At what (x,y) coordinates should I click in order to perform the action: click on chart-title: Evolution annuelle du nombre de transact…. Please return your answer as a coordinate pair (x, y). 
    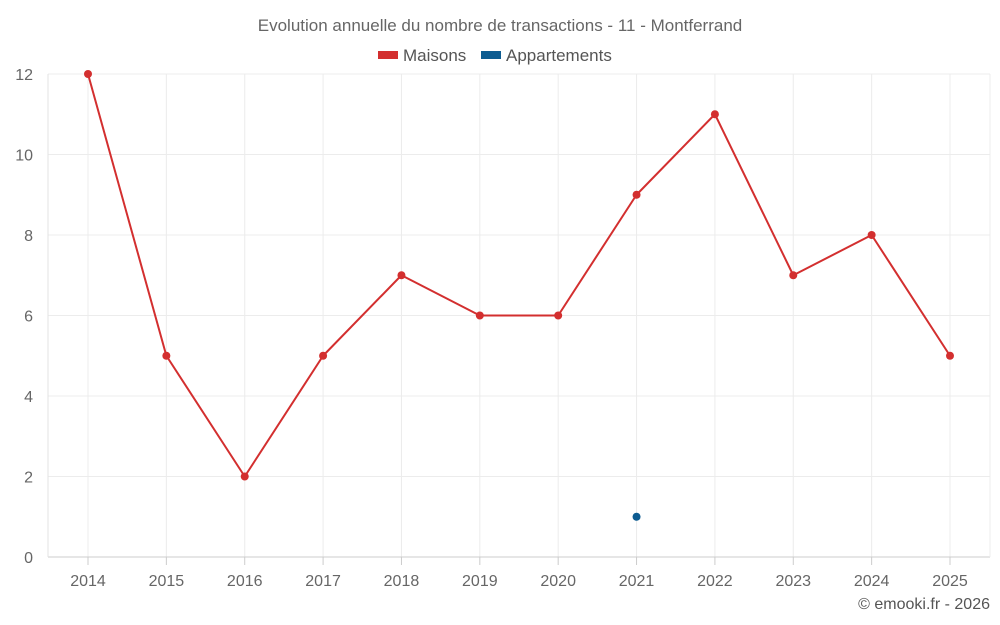
    Looking at the image, I should click on (500, 25).